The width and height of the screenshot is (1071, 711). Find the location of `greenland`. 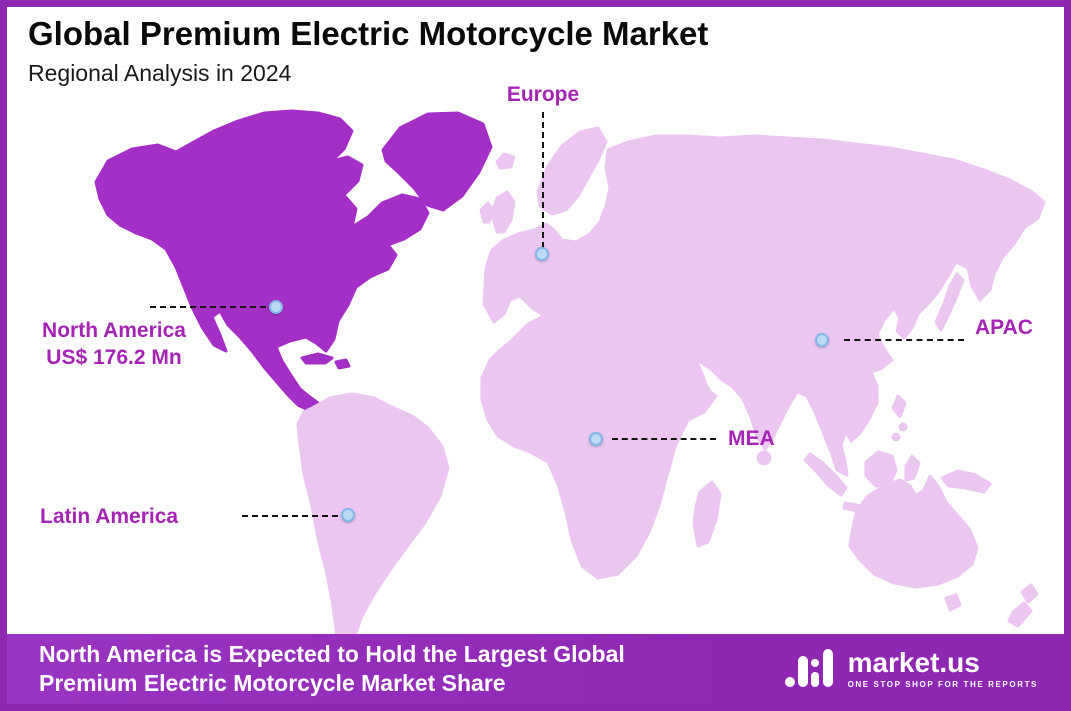

greenland is located at coordinates (437, 161).